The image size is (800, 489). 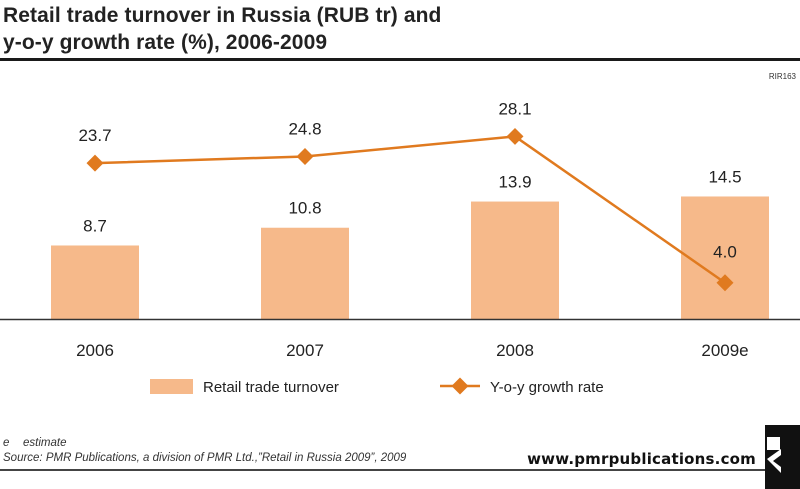 I want to click on x-tick-2009e: 2009e, so click(x=724, y=350).